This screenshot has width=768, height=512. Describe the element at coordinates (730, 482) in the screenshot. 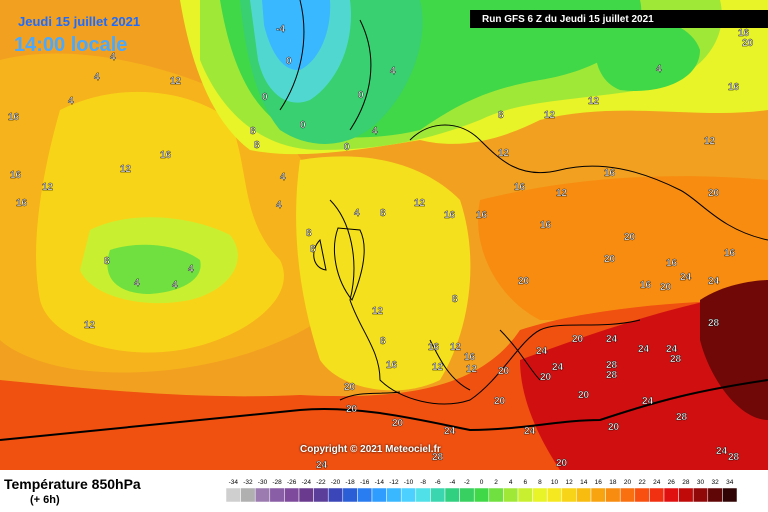

I see `scale-tick-label: 34` at that location.